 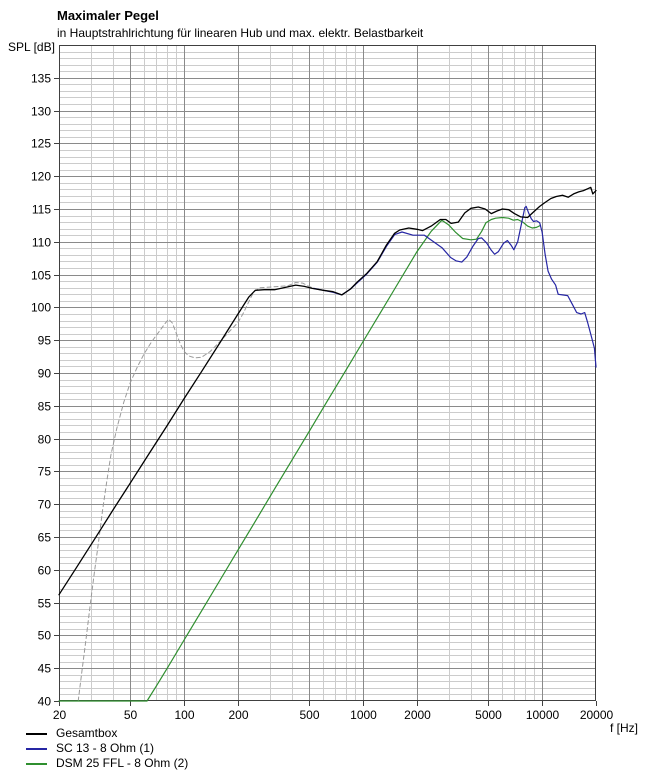 I want to click on legend-item-sc13: SC 13 - 8 Ohm (1), so click(x=94, y=748).